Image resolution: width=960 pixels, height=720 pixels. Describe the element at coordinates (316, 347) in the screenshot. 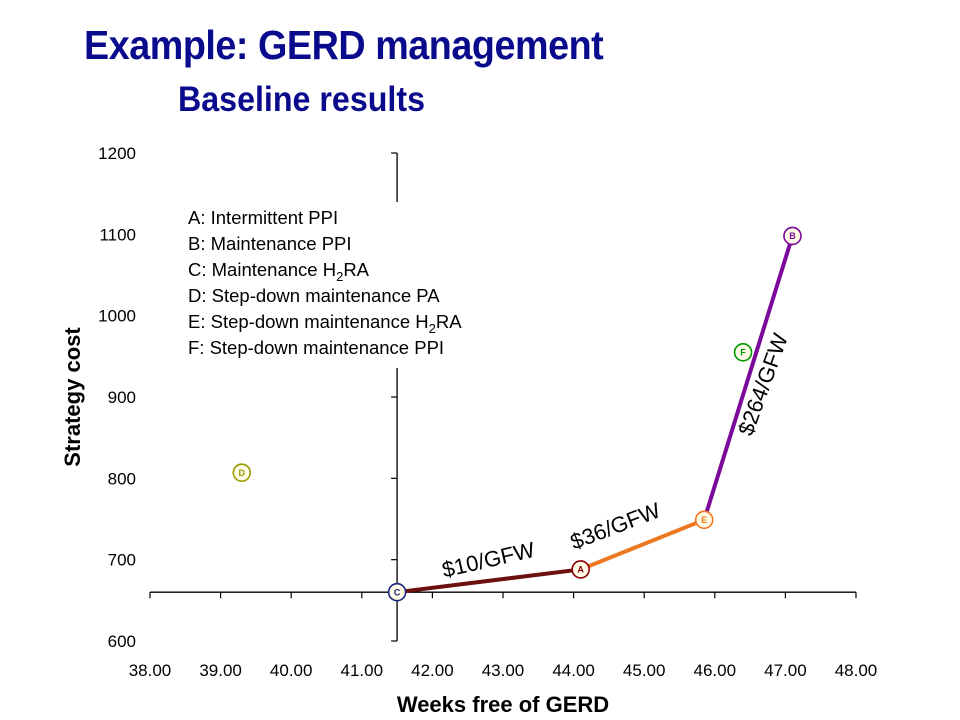

I see `legend-entry: F: Step-down maintenance PPI` at that location.